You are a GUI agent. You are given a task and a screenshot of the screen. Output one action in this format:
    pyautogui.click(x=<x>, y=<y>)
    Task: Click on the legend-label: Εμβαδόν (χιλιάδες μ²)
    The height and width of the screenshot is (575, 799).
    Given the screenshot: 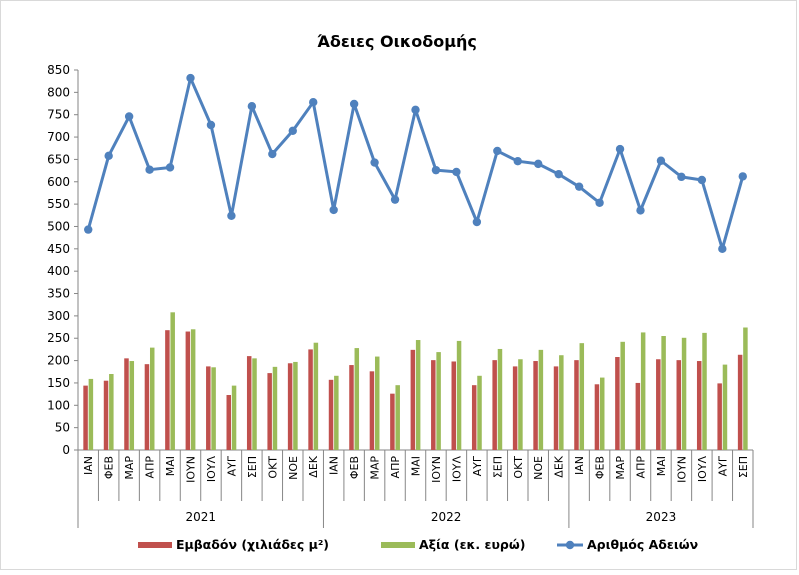 What is the action you would take?
    pyautogui.click(x=252, y=544)
    